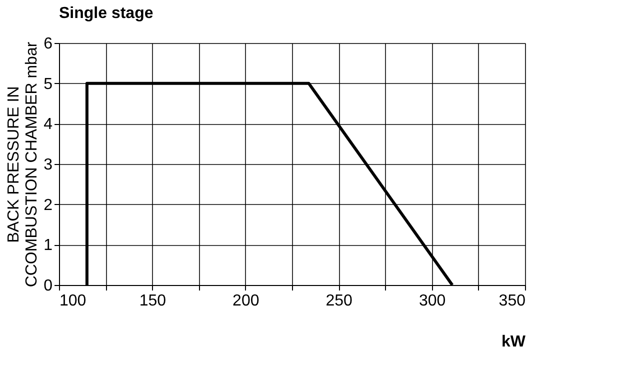 Image resolution: width=640 pixels, height=392 pixels. I want to click on x-axis-title: kW, so click(514, 342).